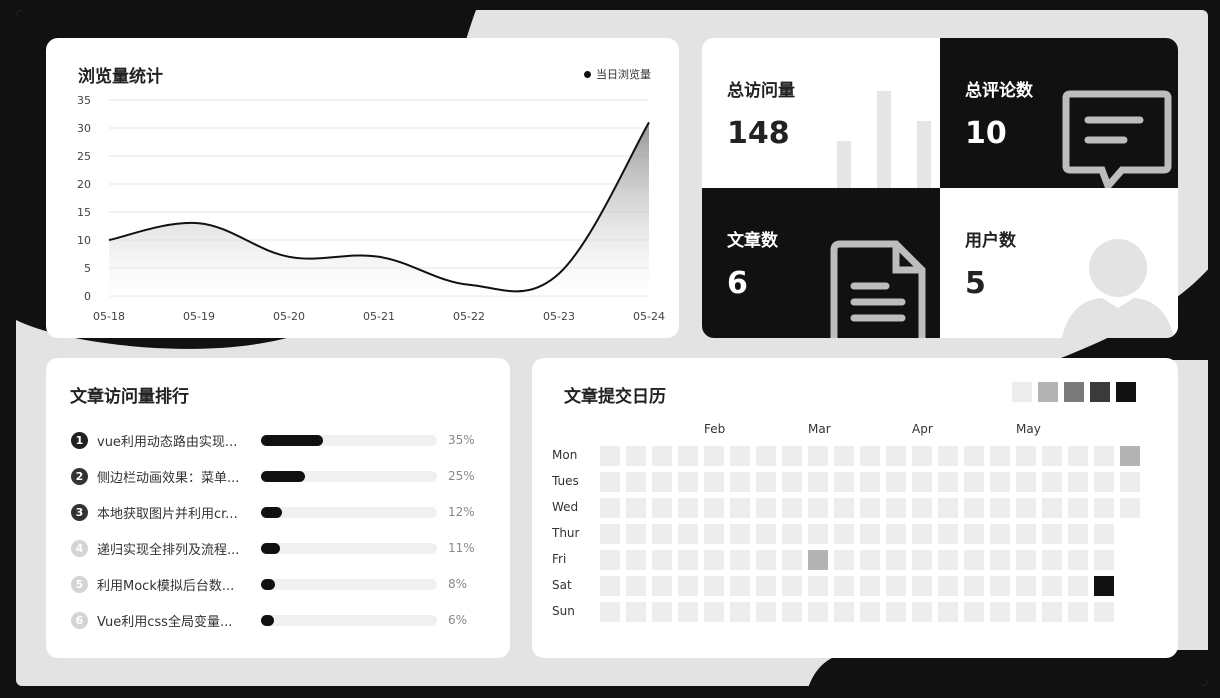  What do you see at coordinates (281, 620) in the screenshot?
I see `ranking-row: 6 Vue利用css全局变量... 6%` at bounding box center [281, 620].